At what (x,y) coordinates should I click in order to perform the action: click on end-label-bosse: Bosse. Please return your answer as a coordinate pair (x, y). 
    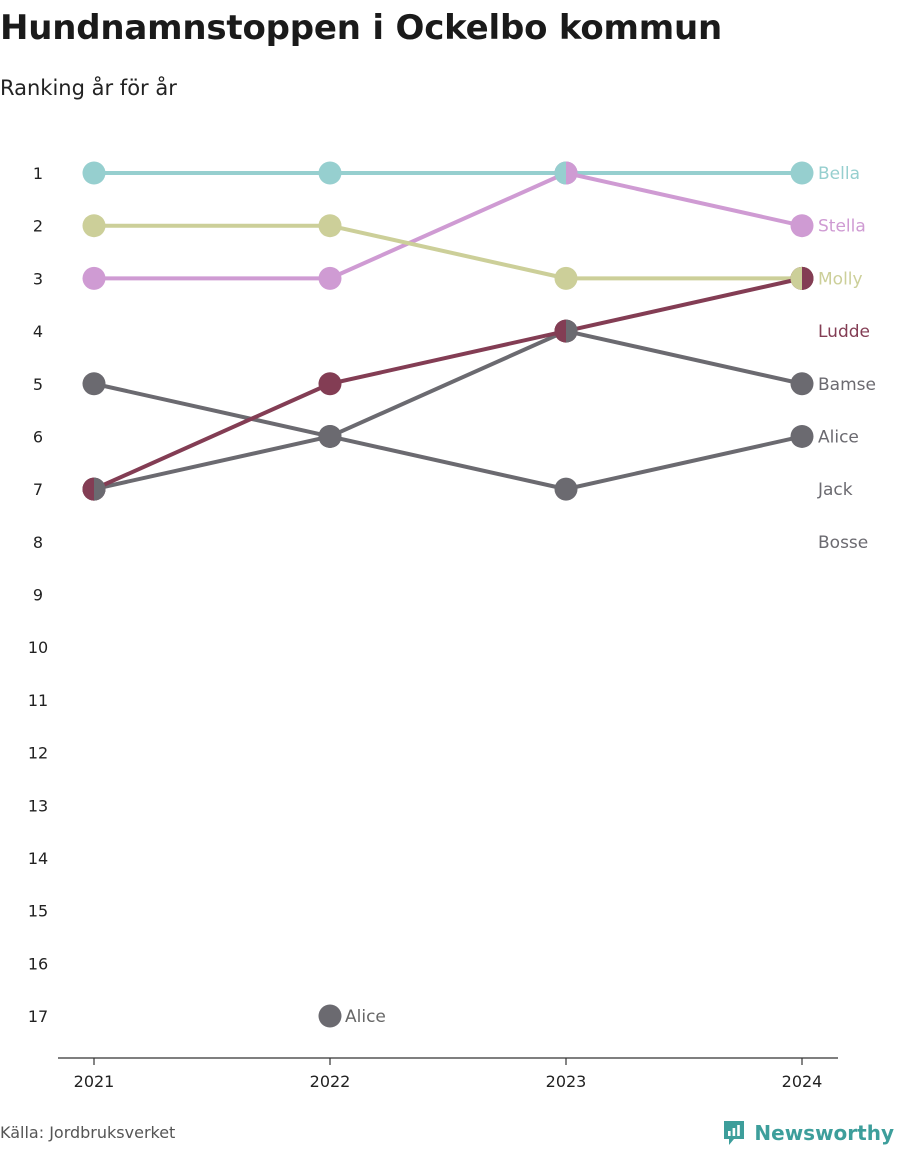
    Looking at the image, I should click on (843, 543).